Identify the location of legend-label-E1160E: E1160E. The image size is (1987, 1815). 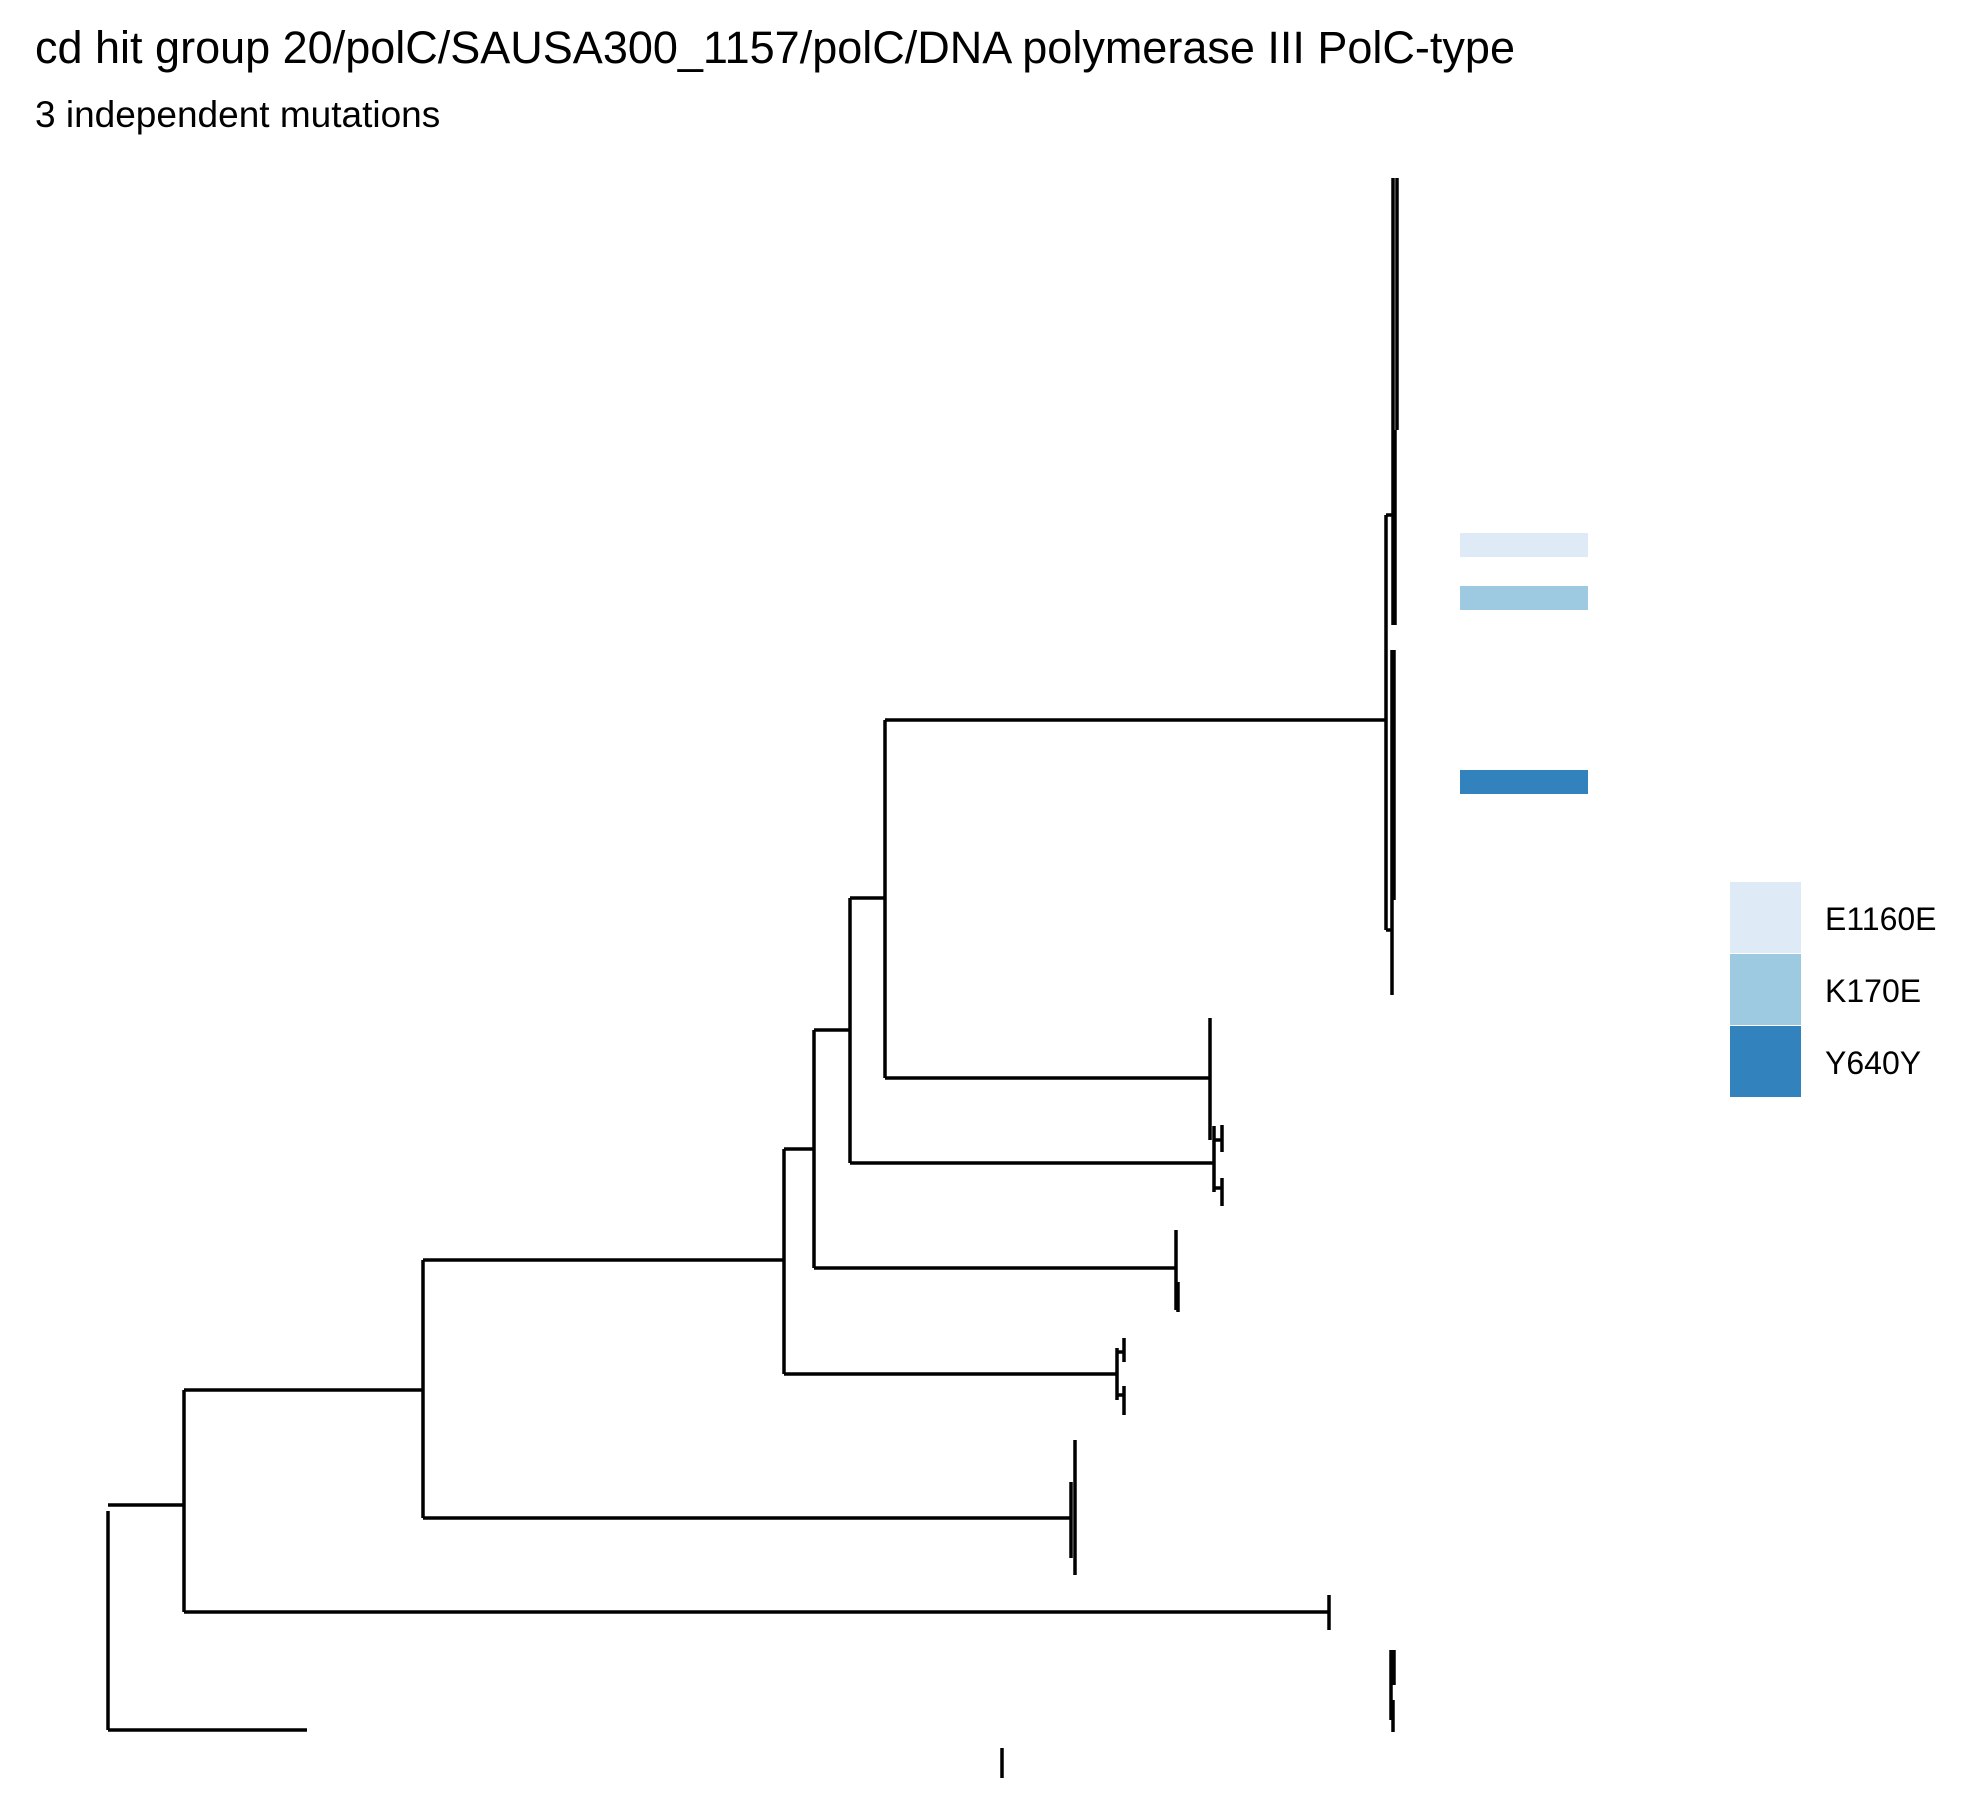
(1881, 919).